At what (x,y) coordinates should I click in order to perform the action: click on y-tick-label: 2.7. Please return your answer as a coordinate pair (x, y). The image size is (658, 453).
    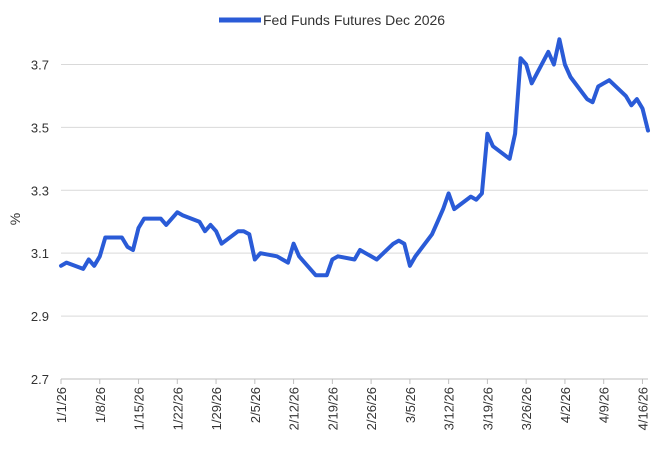
    Looking at the image, I should click on (40, 379).